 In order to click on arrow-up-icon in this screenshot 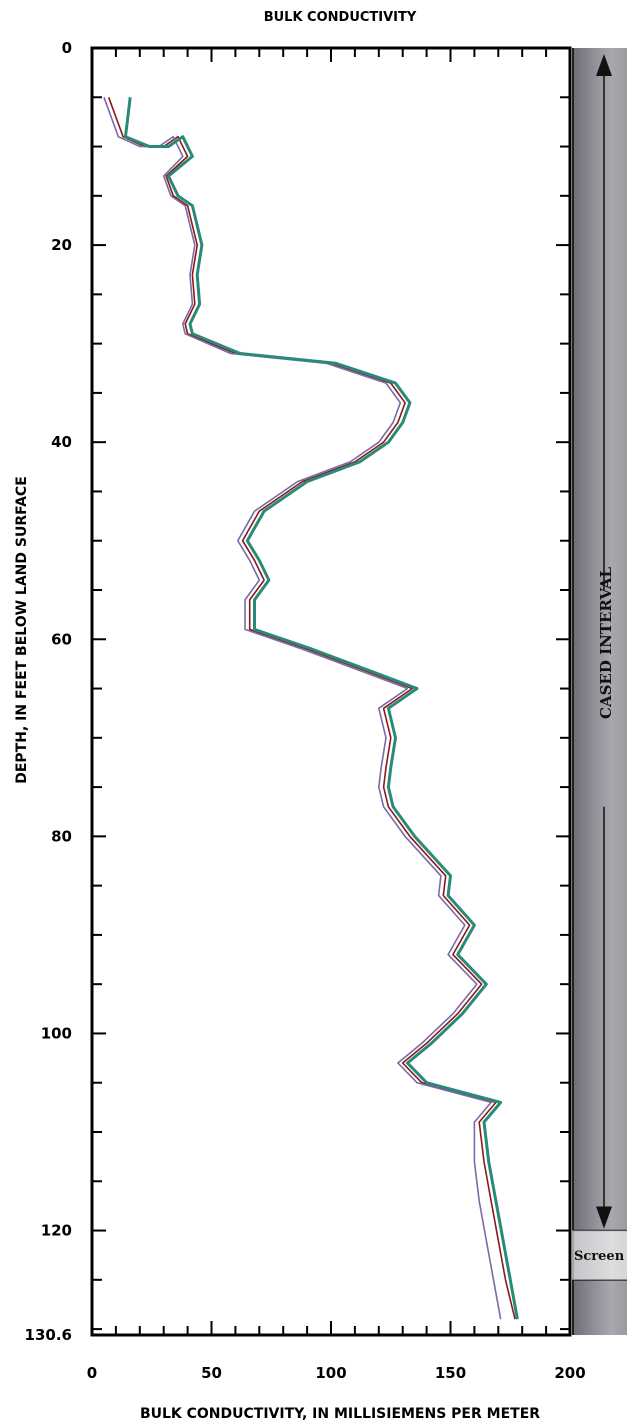, I will do `click(604, 65)`.